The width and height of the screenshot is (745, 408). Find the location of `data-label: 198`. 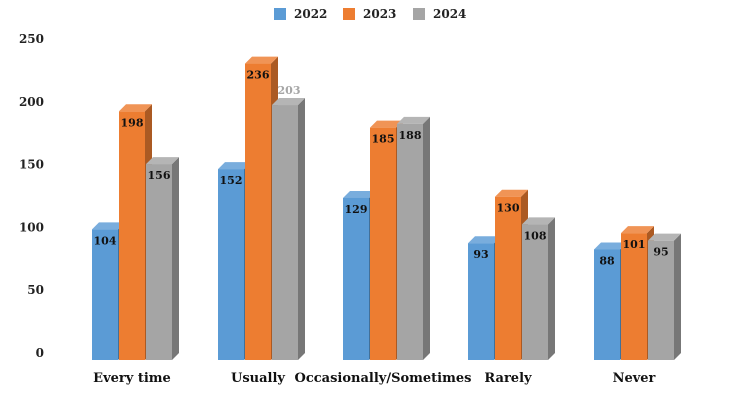

data-label: 198 is located at coordinates (132, 122).